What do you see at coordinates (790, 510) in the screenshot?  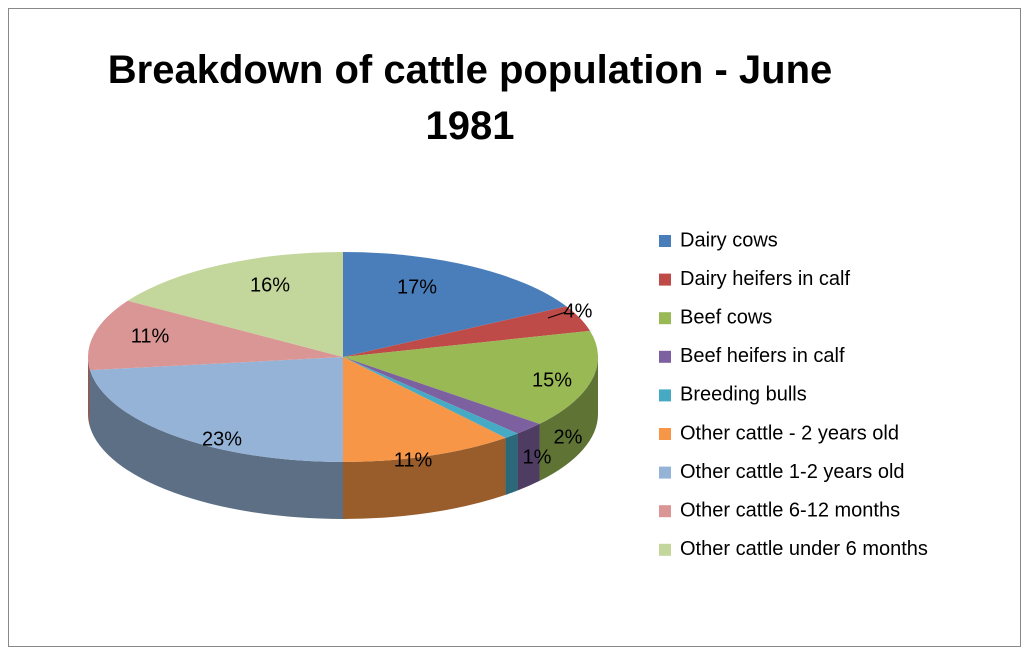 I see `legend-label: Other cattle 6-12 months` at bounding box center [790, 510].